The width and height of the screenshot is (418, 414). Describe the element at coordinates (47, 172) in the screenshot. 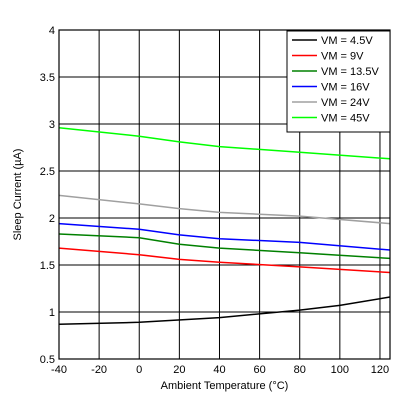

I see `y-tick-label: 2.5` at that location.